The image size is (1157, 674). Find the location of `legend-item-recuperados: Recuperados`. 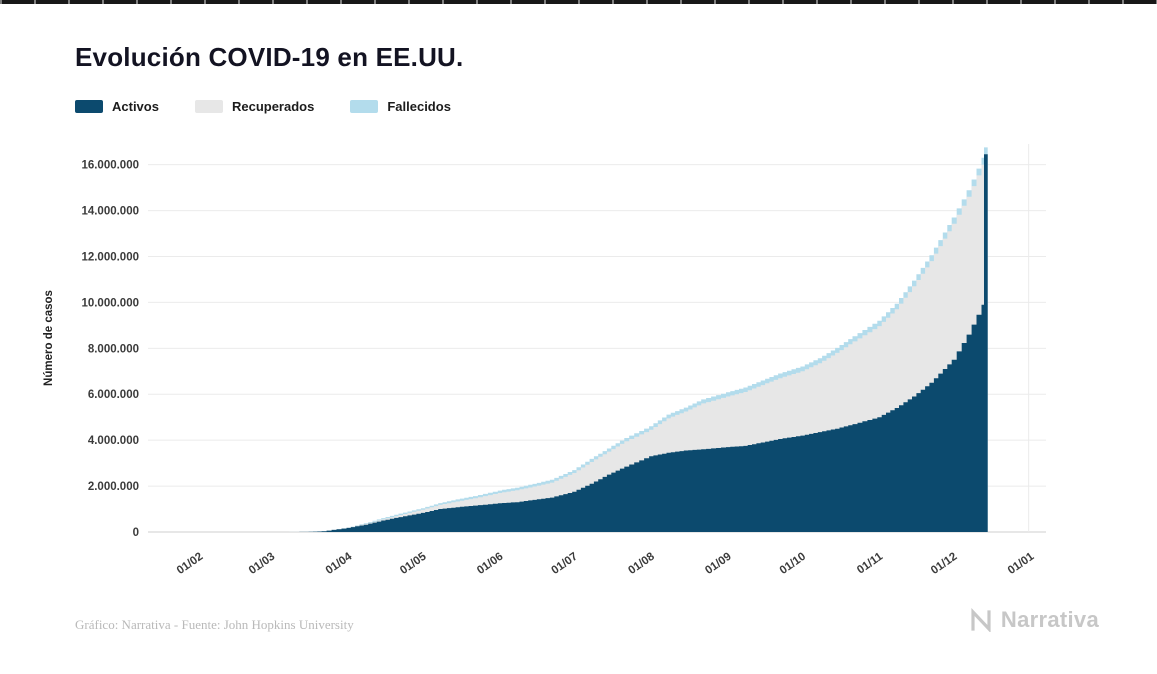

legend-item-recuperados: Recuperados is located at coordinates (254, 106).